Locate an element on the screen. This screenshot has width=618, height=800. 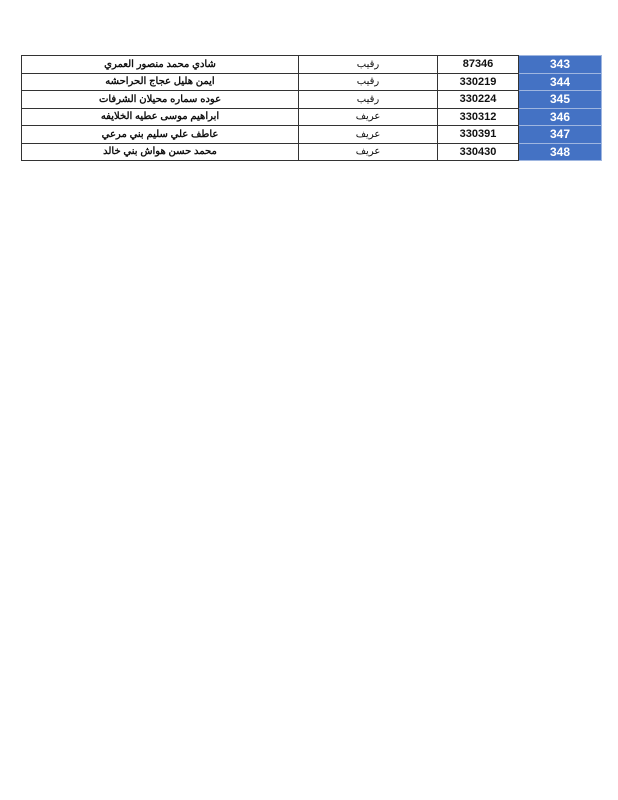
number-cell: 330391 is located at coordinates (478, 134).